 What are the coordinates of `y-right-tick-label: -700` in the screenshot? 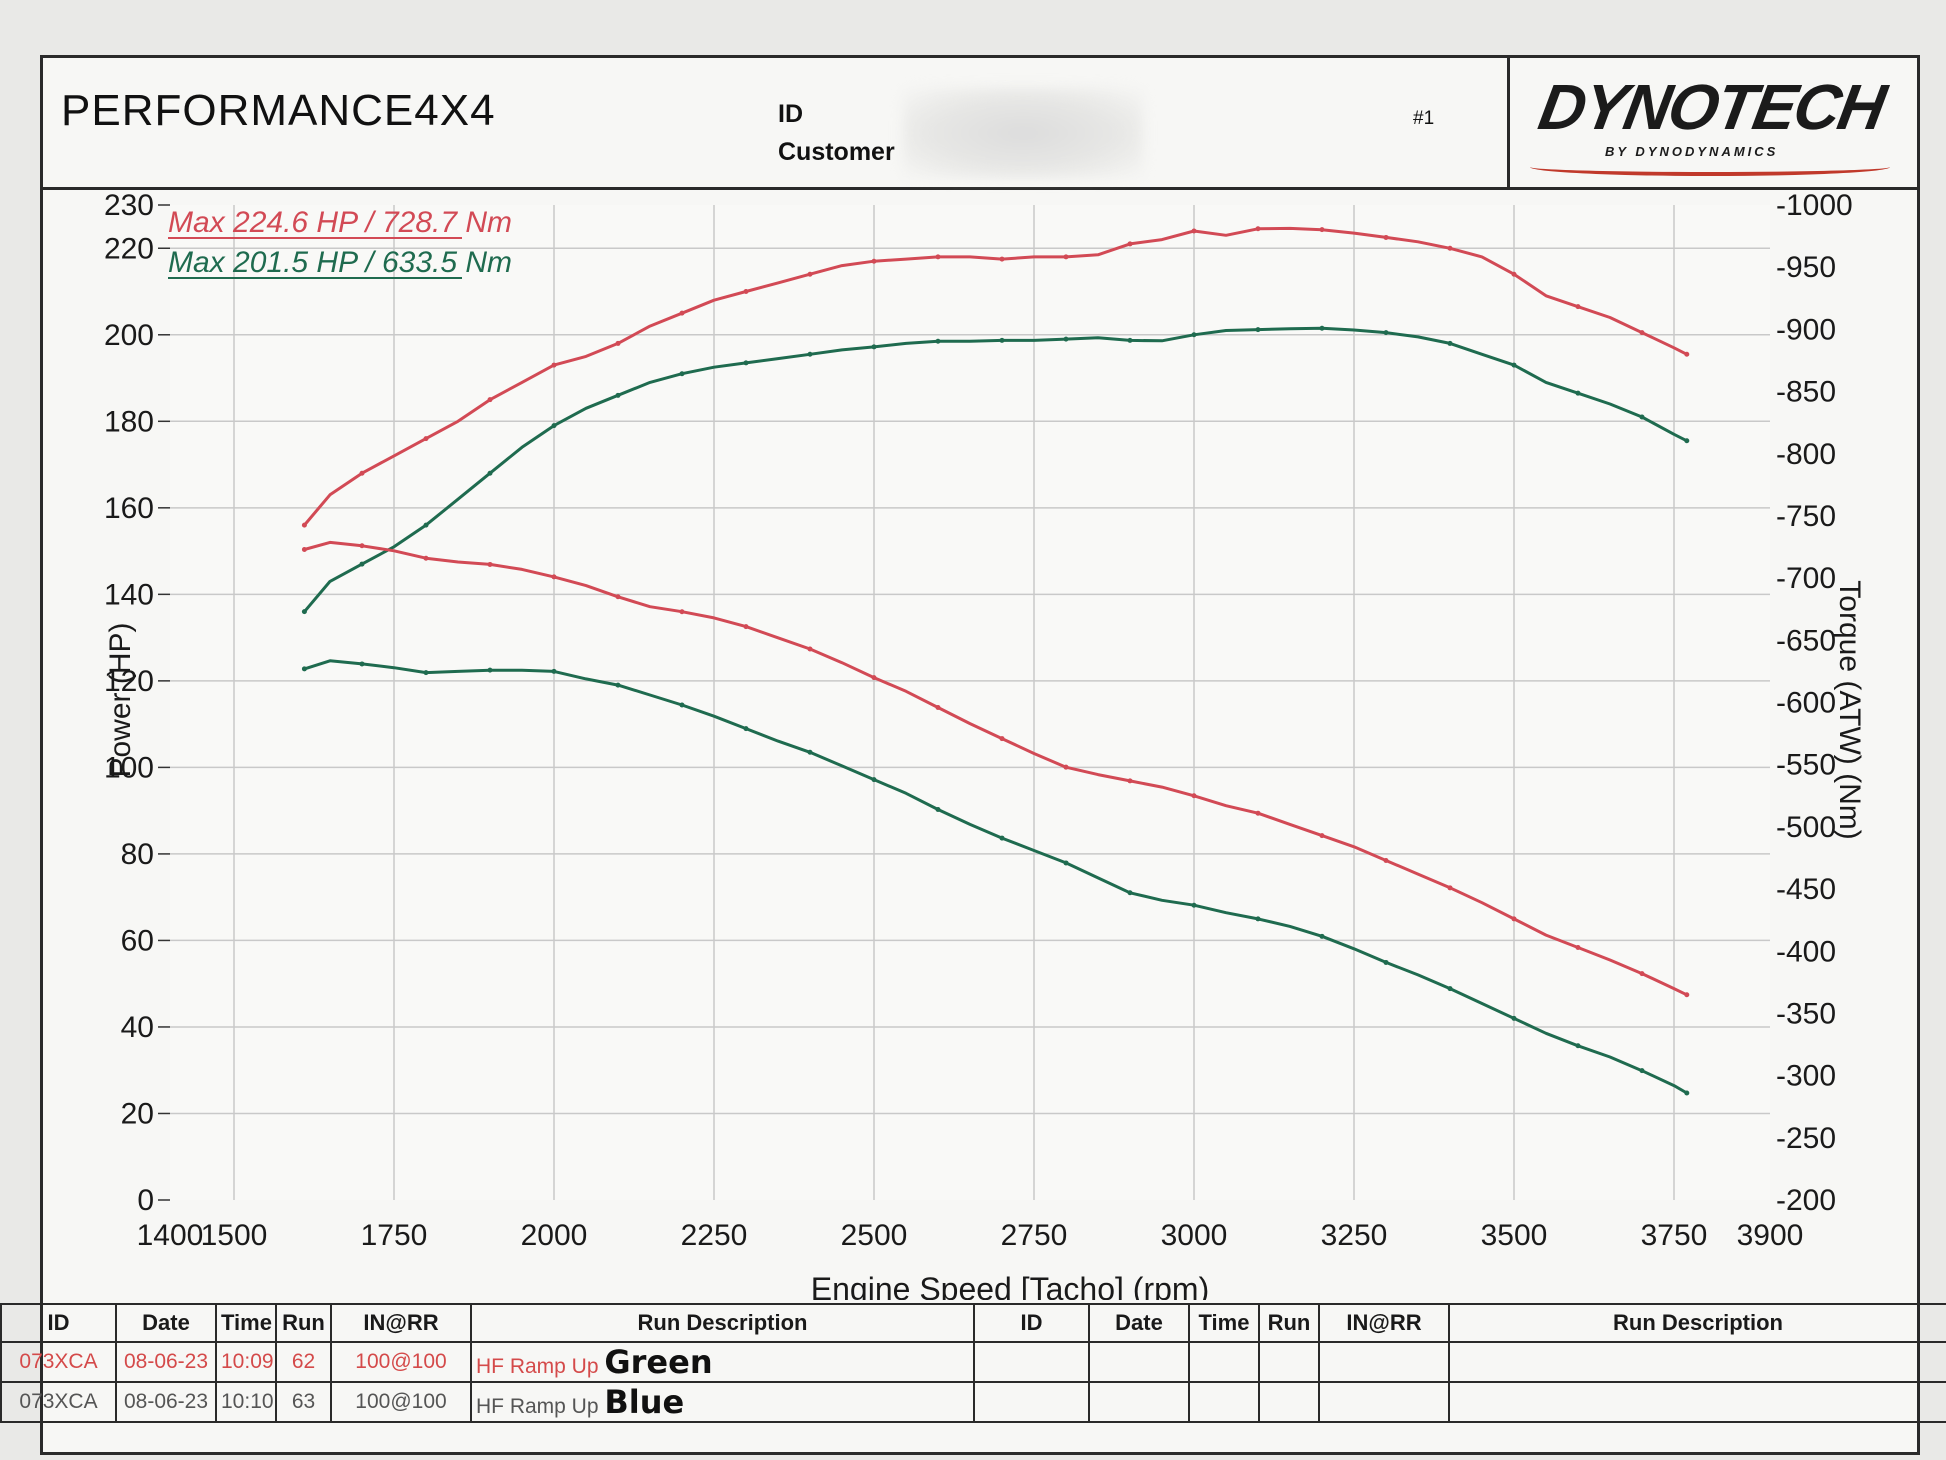 It's located at (1806, 578).